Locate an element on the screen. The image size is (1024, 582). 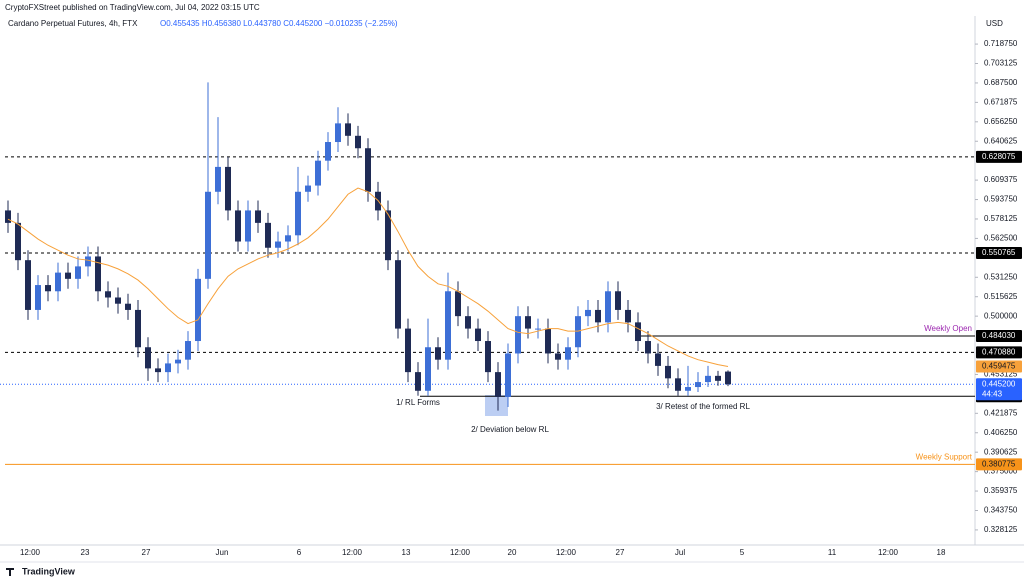
x-tick-label: 6 is located at coordinates (299, 552).